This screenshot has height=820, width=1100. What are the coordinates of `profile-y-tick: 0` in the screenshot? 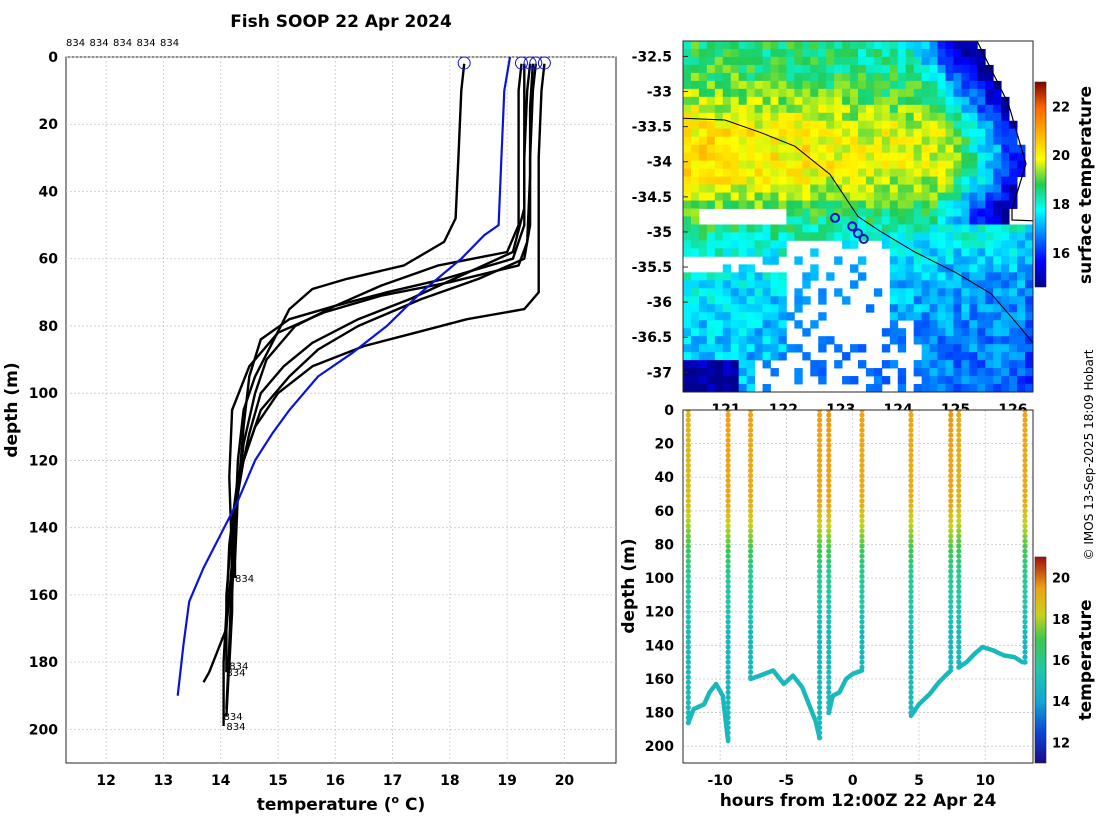 It's located at (53, 58).